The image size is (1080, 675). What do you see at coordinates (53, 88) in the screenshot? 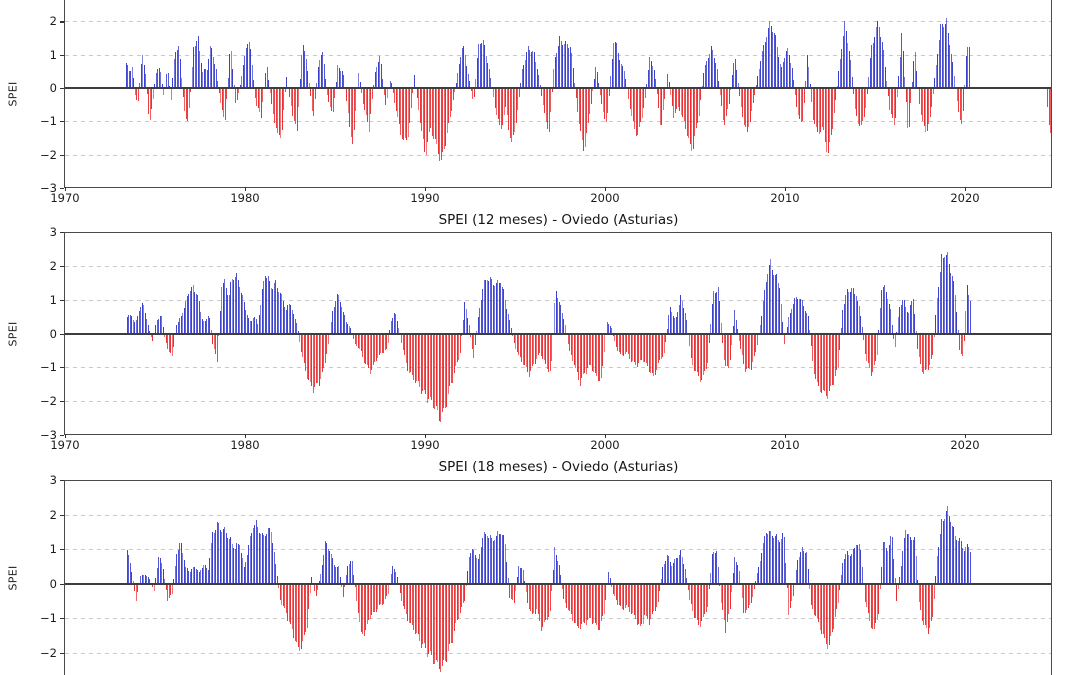
I see `y-tick-label: 0` at bounding box center [53, 88].